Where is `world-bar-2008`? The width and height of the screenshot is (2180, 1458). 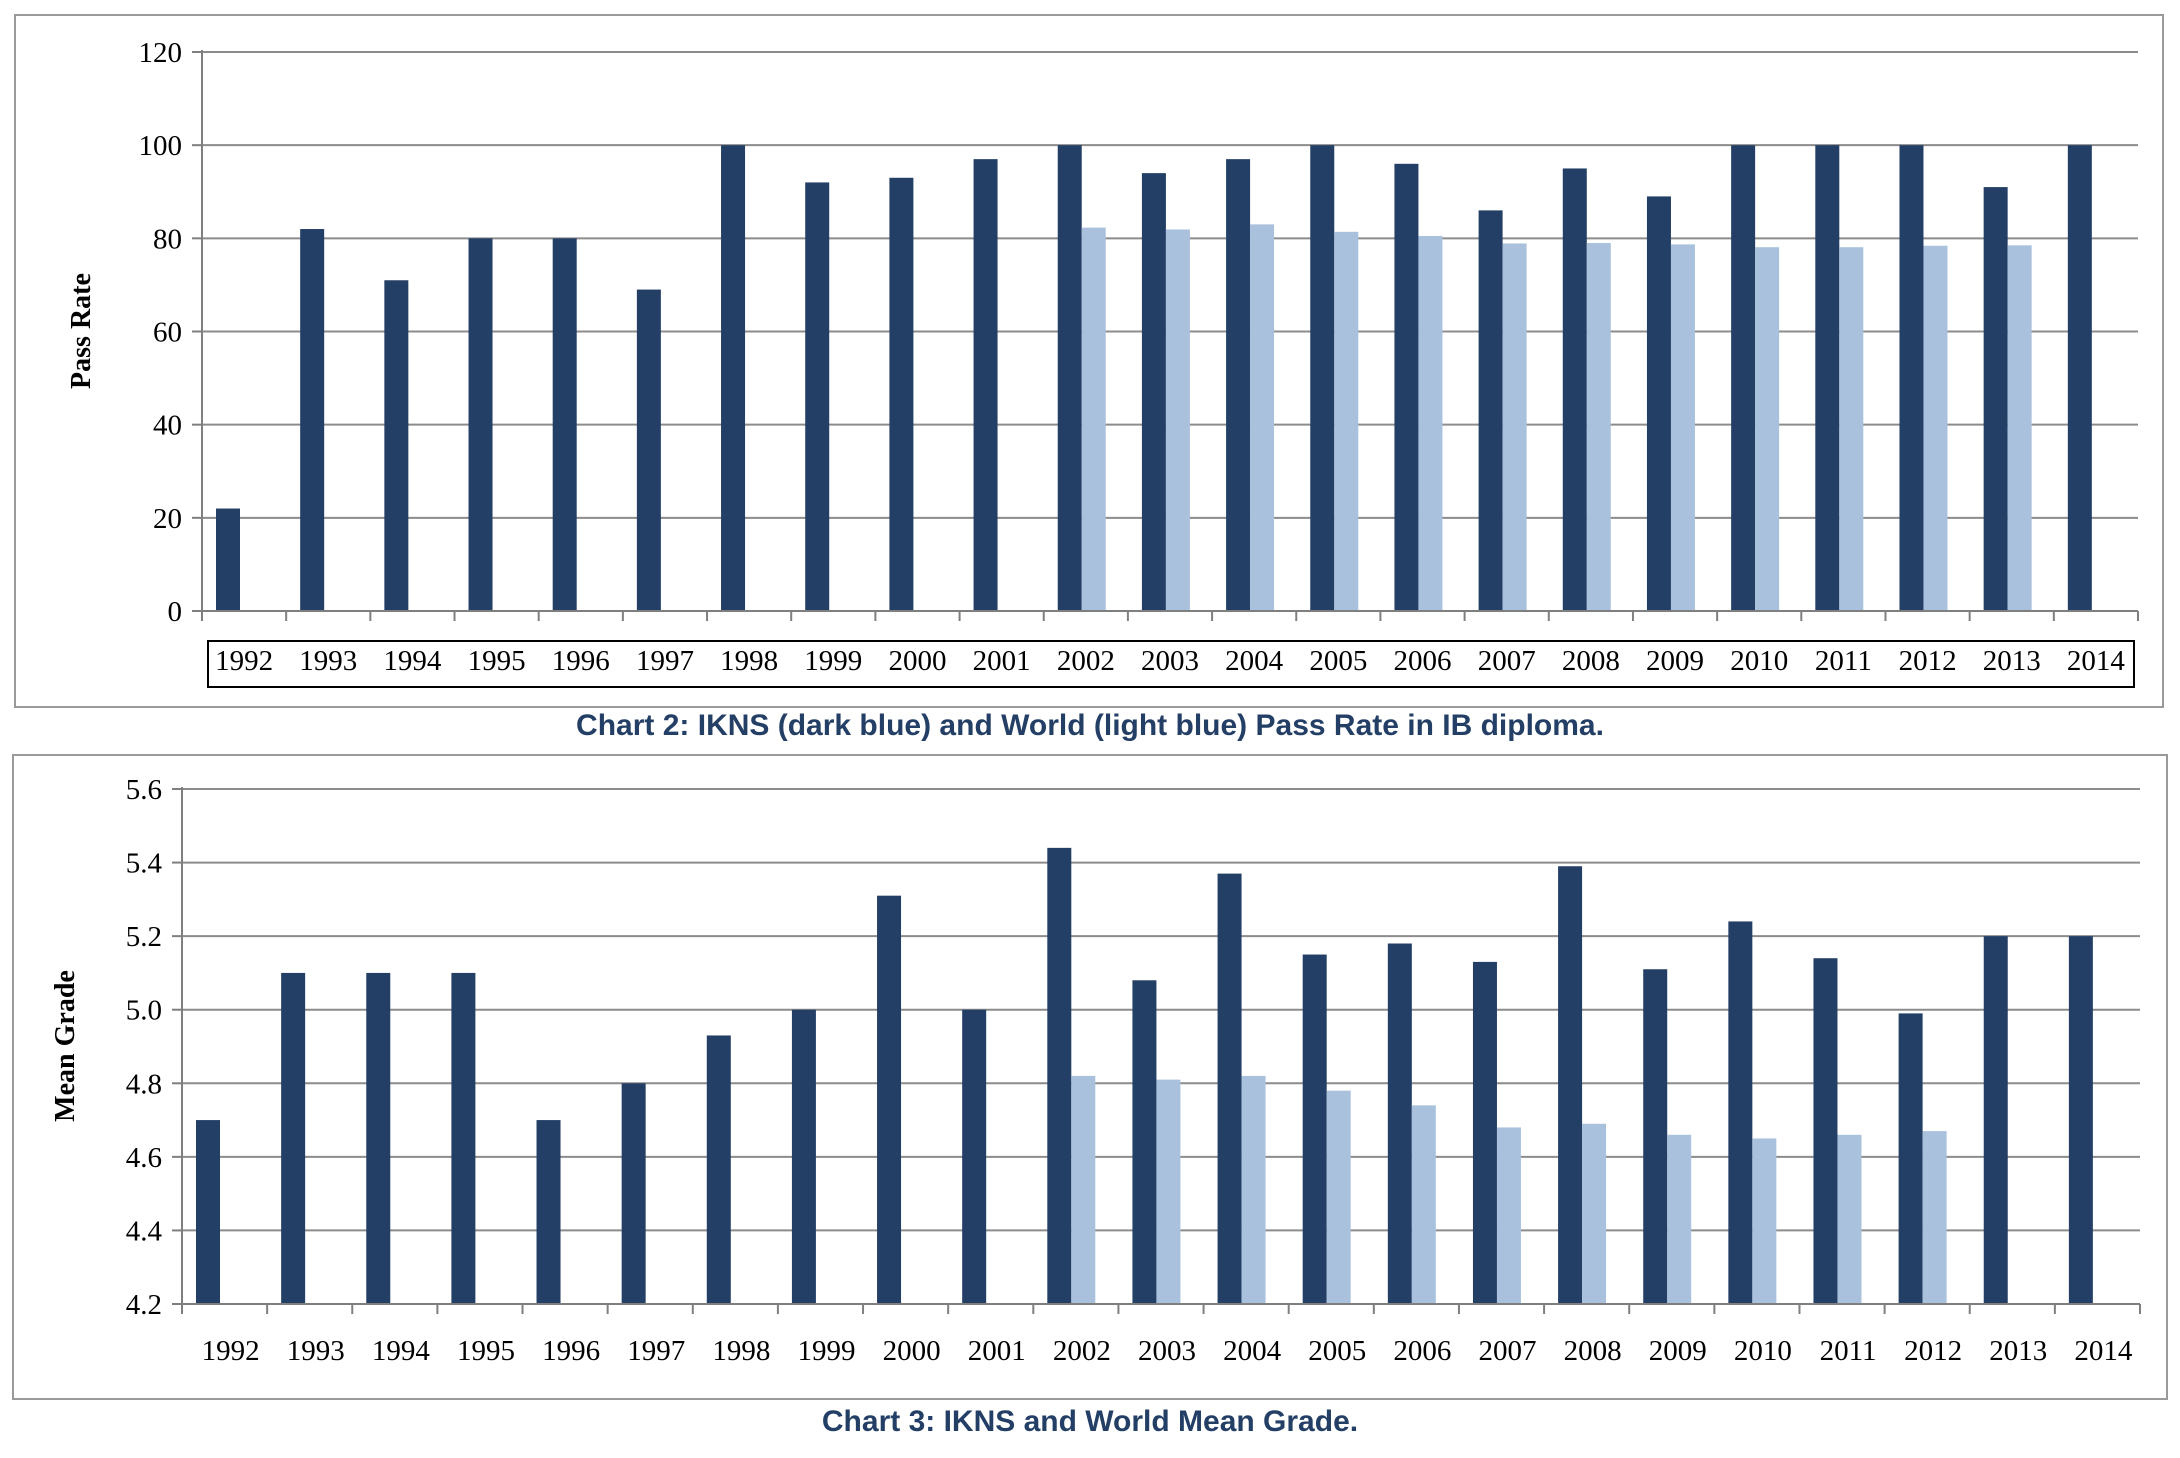 world-bar-2008 is located at coordinates (1598, 426).